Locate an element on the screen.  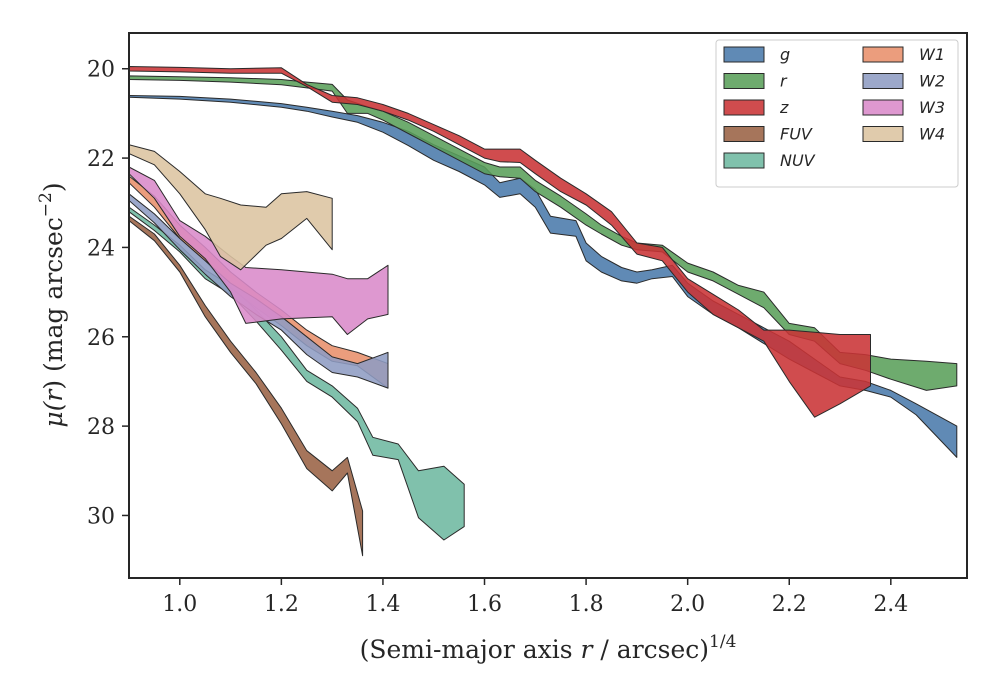
legend: grz FUV NUV W1 W2 W3 W4 is located at coordinates (837, 113).